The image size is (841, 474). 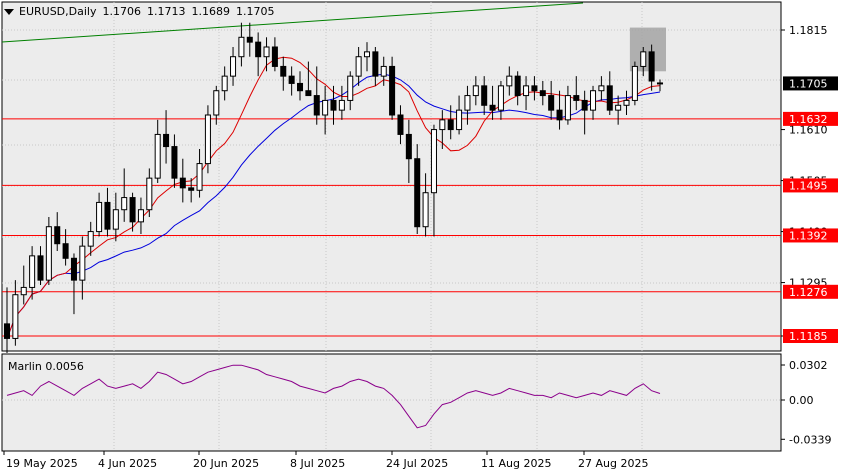 What do you see at coordinates (801, 400) in the screenshot?
I see `oscillator-tick-label: 0.00` at bounding box center [801, 400].